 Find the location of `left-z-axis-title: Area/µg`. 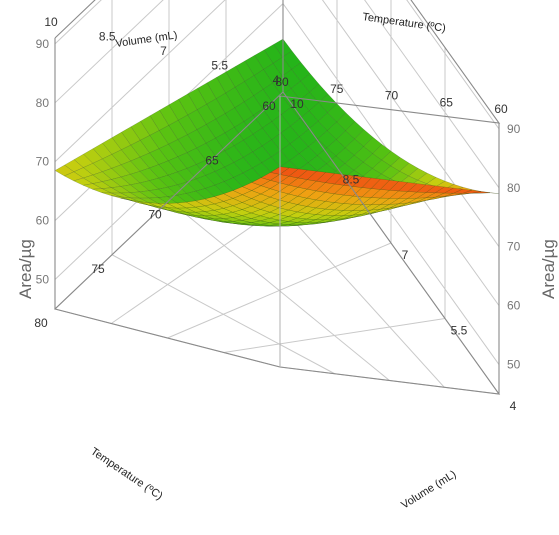

left-z-axis-title: Area/µg is located at coordinates (25, 269).